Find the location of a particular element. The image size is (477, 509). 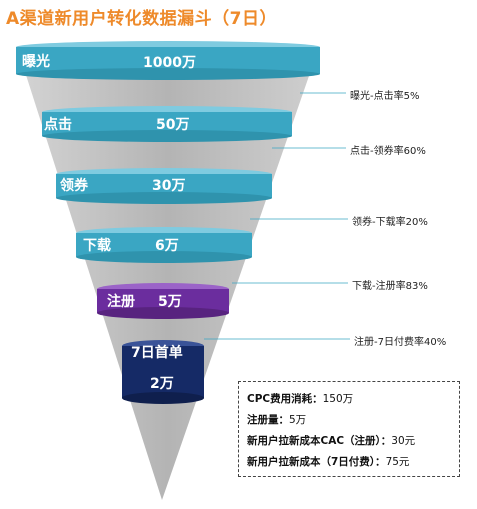

stage-name-download: 下载 is located at coordinates (97, 246).